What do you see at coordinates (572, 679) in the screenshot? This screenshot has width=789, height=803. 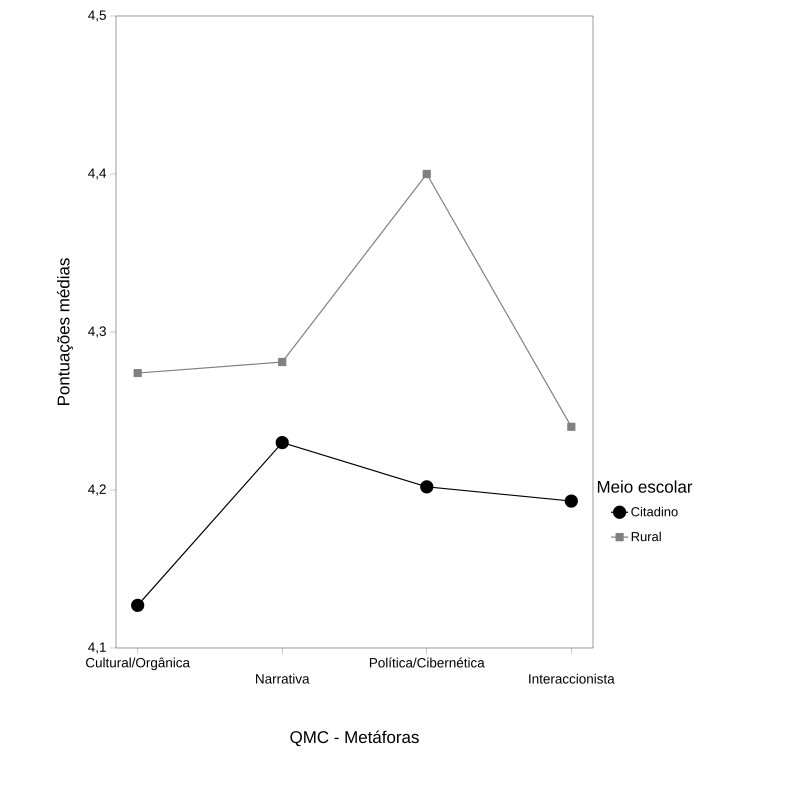 I see `x-tick-label: Interaccionista` at bounding box center [572, 679].